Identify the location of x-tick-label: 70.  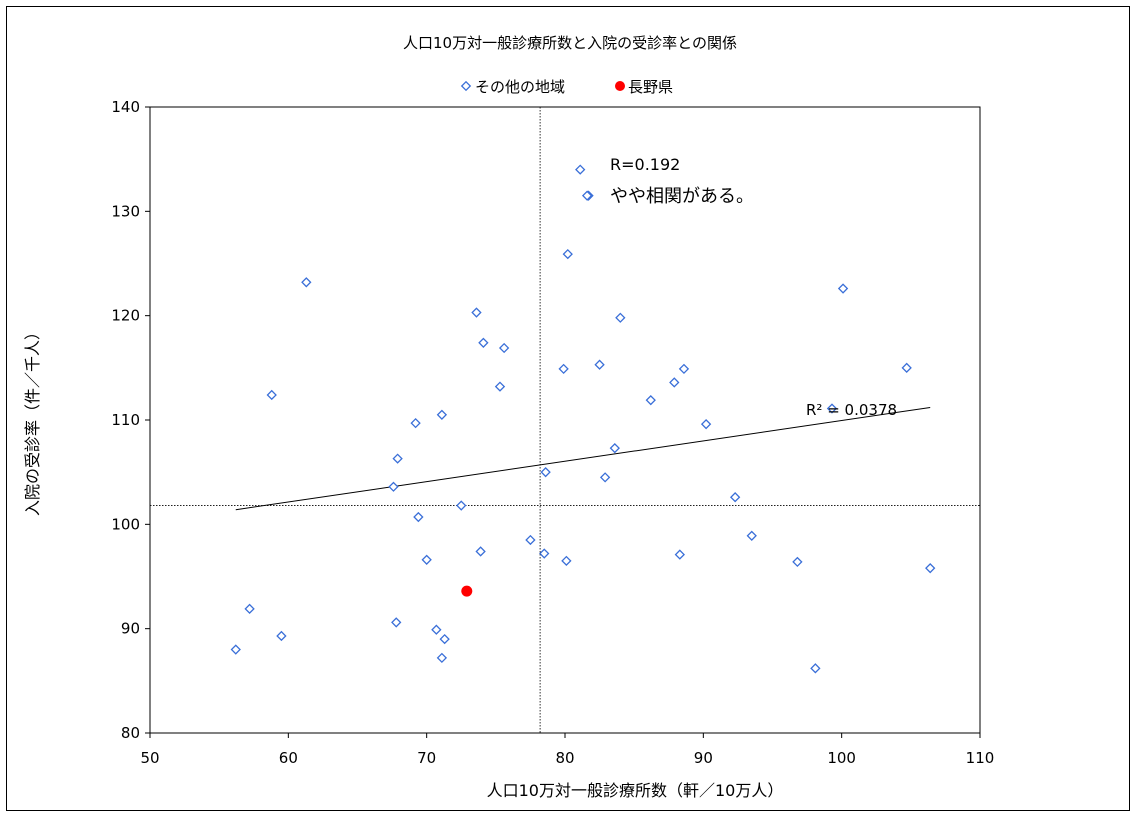
(426, 758).